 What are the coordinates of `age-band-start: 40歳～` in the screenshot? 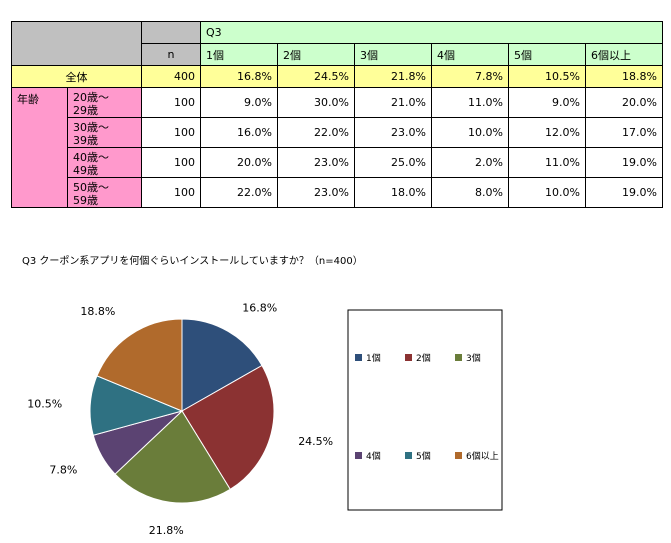 It's located at (91, 157).